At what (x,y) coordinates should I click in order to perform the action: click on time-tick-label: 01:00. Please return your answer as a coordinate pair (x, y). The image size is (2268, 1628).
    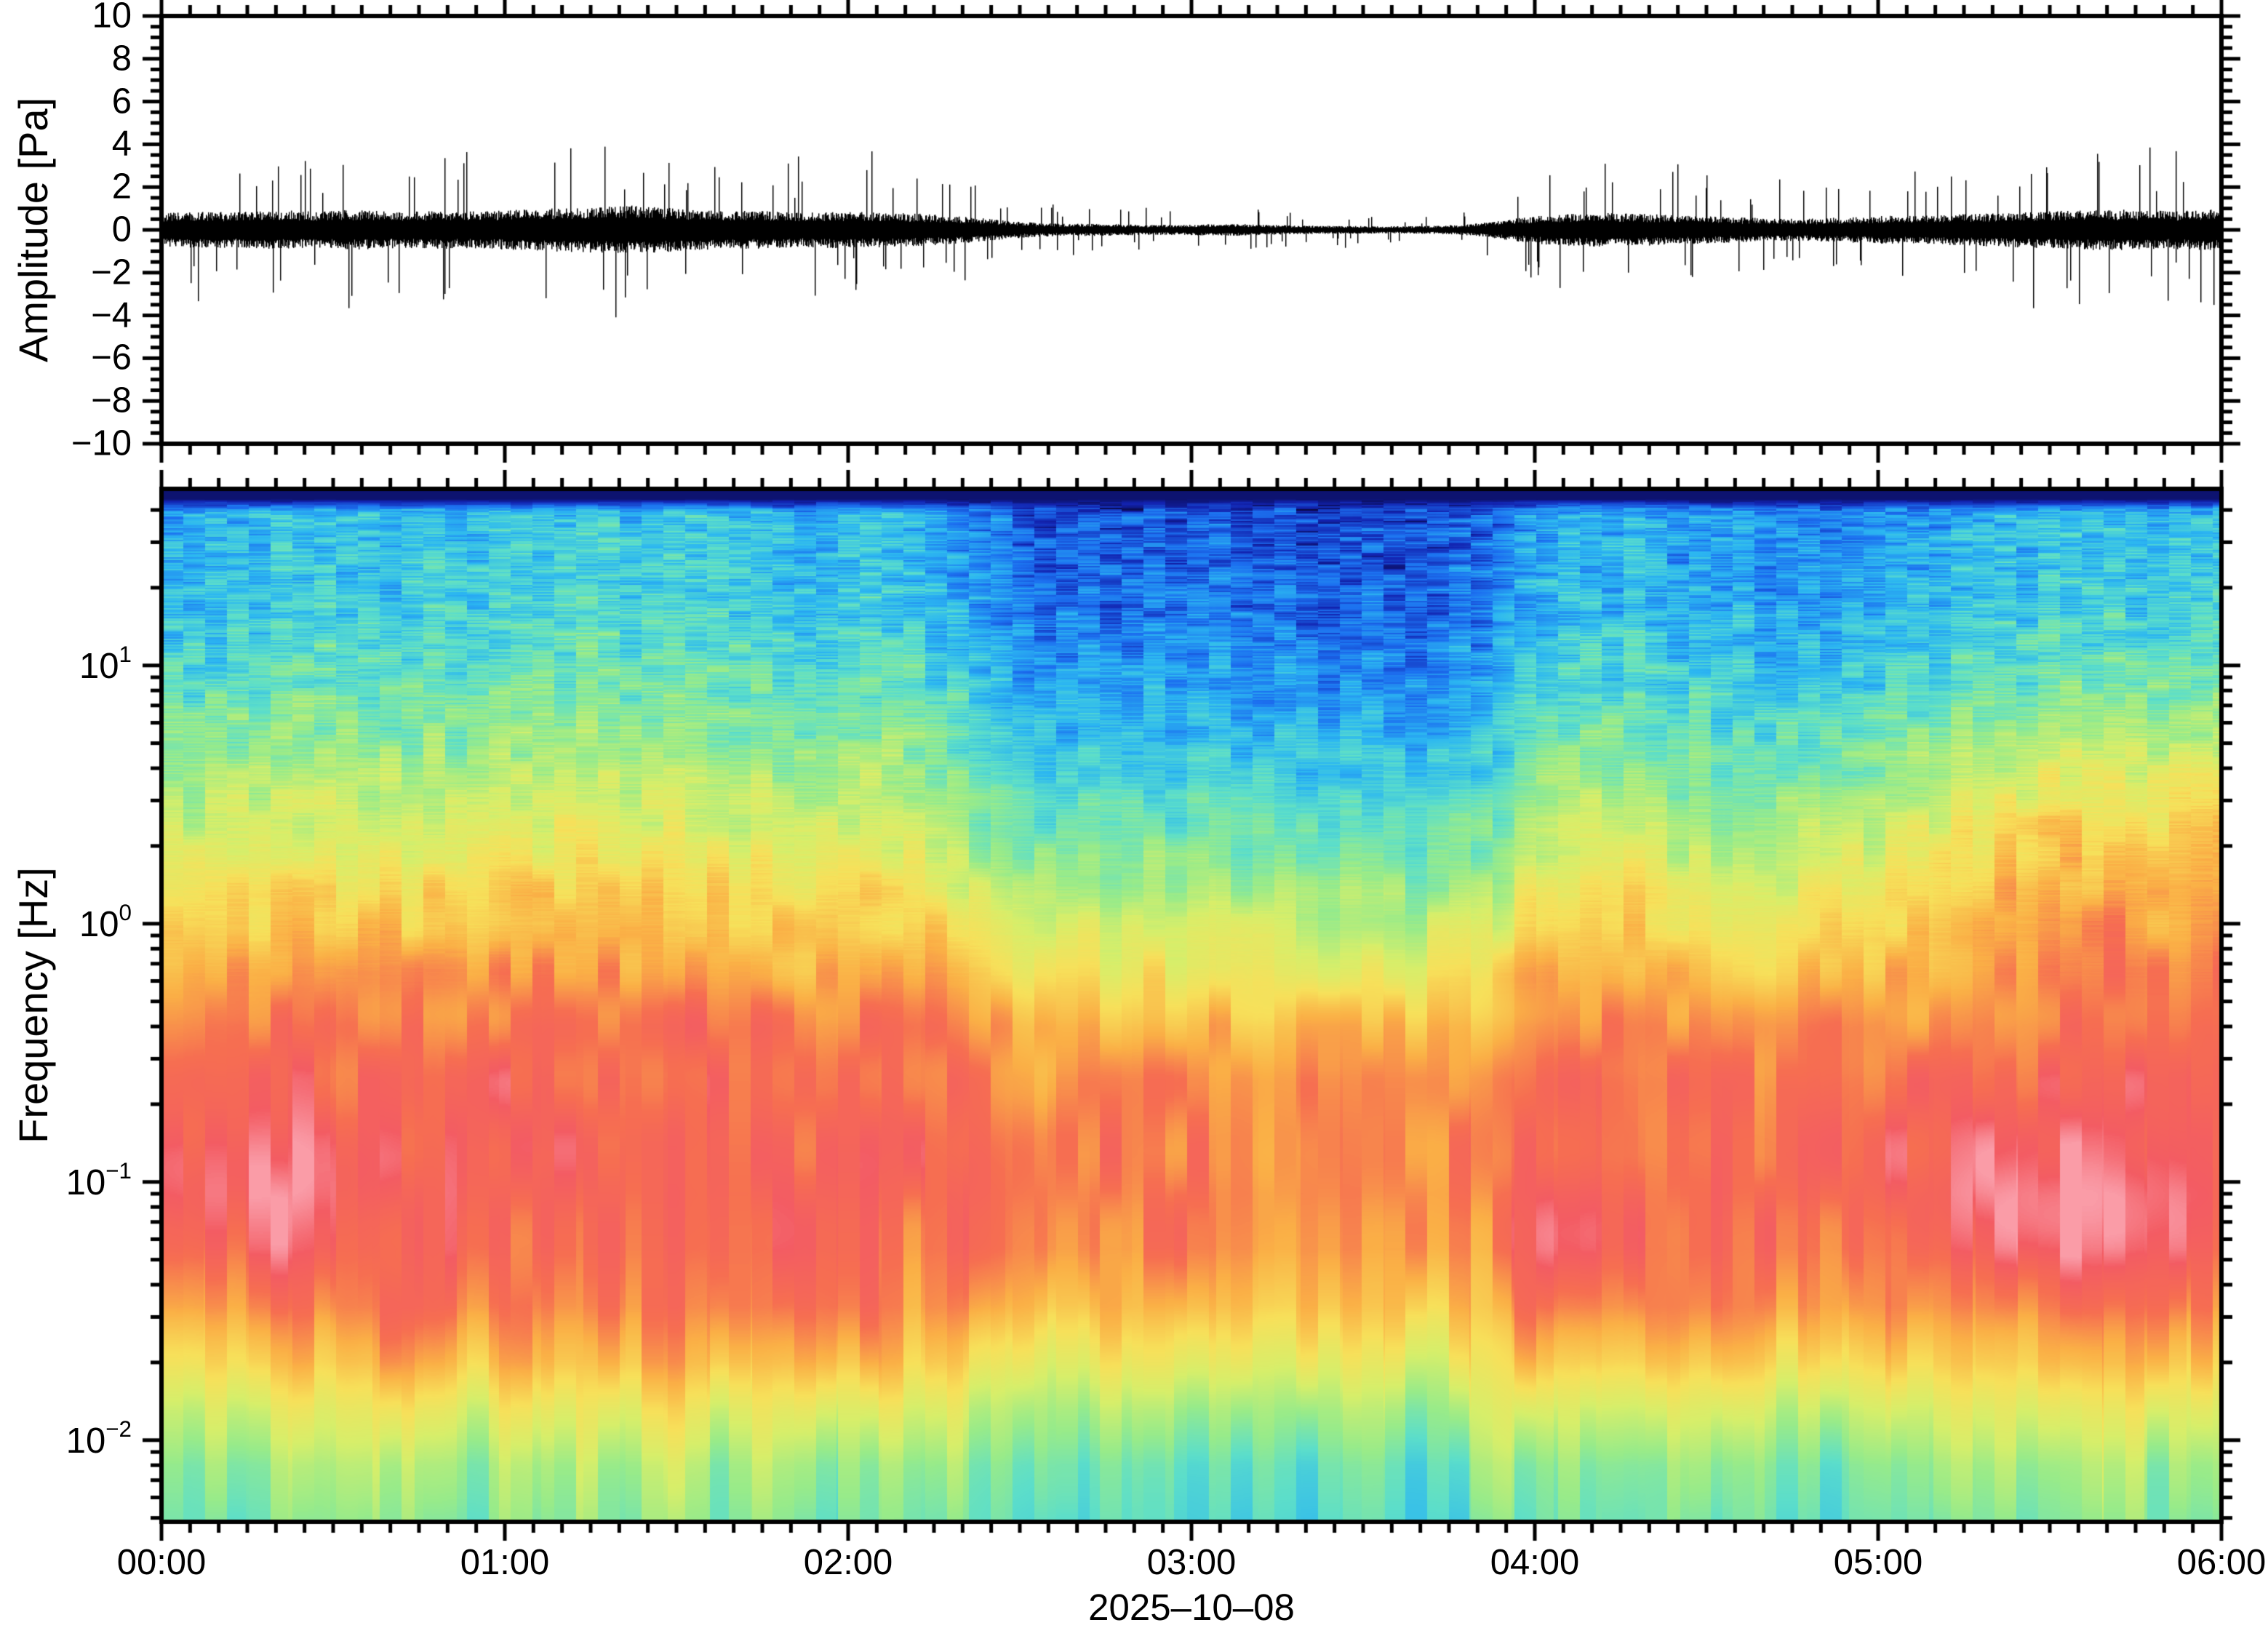
    Looking at the image, I should click on (505, 1562).